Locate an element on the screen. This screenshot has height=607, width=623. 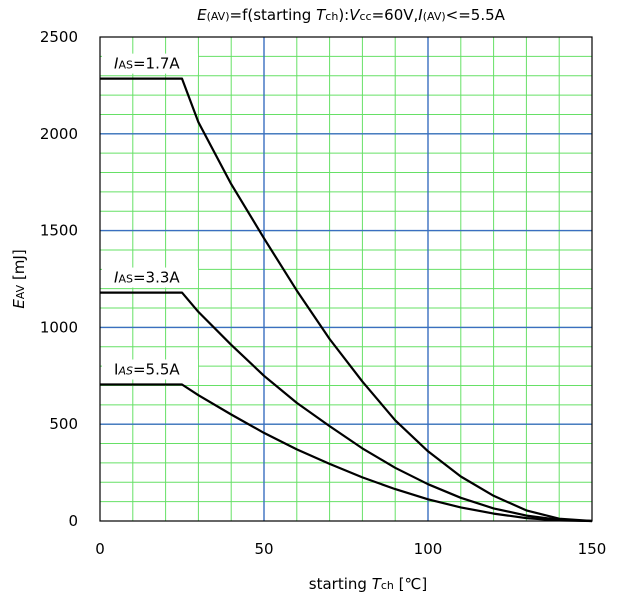
x-axis-label: starting Tch [℃] is located at coordinates (368, 584).